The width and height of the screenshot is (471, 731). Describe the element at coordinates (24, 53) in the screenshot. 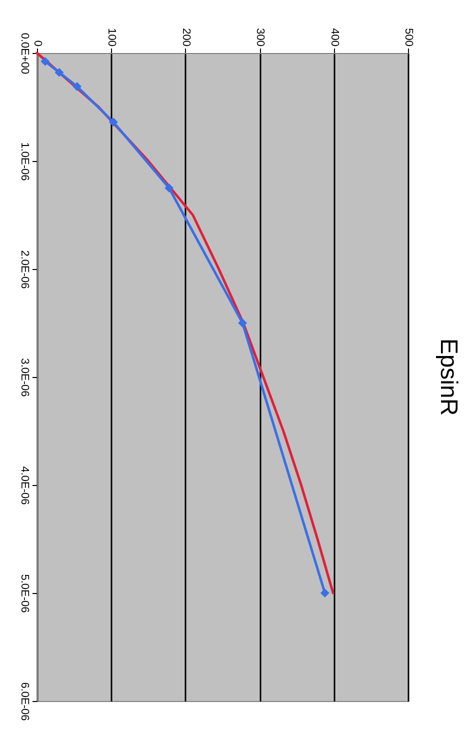

I see `y-tick-label: 0.0E+00` at that location.